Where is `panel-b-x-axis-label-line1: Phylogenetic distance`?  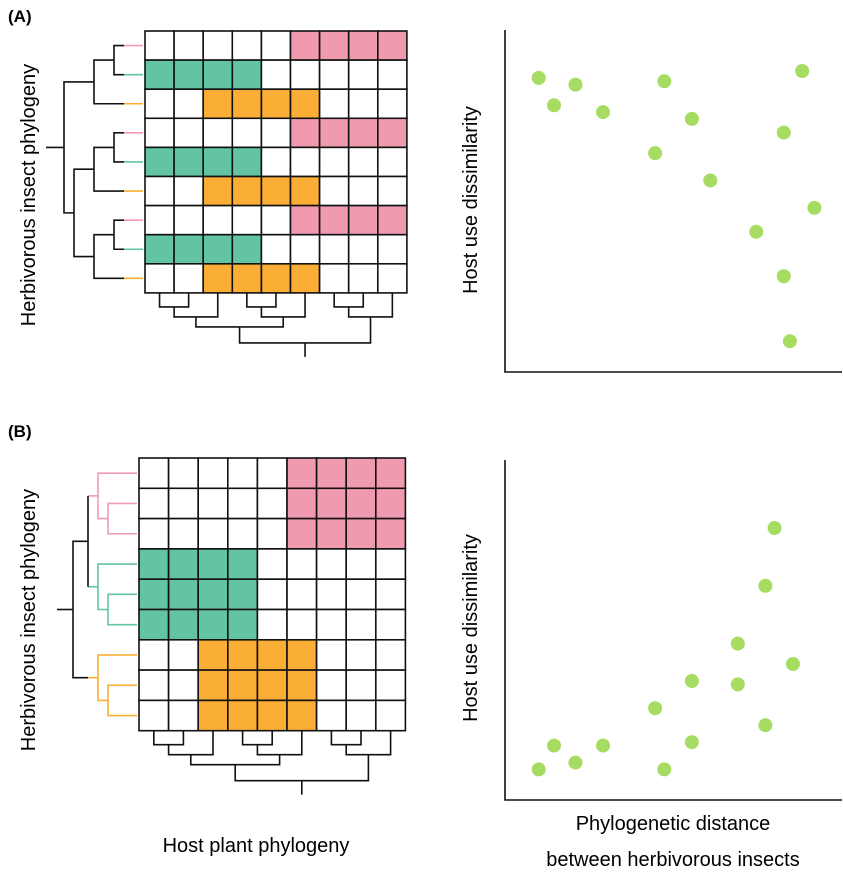
panel-b-x-axis-label-line1: Phylogenetic distance is located at coordinates (673, 824).